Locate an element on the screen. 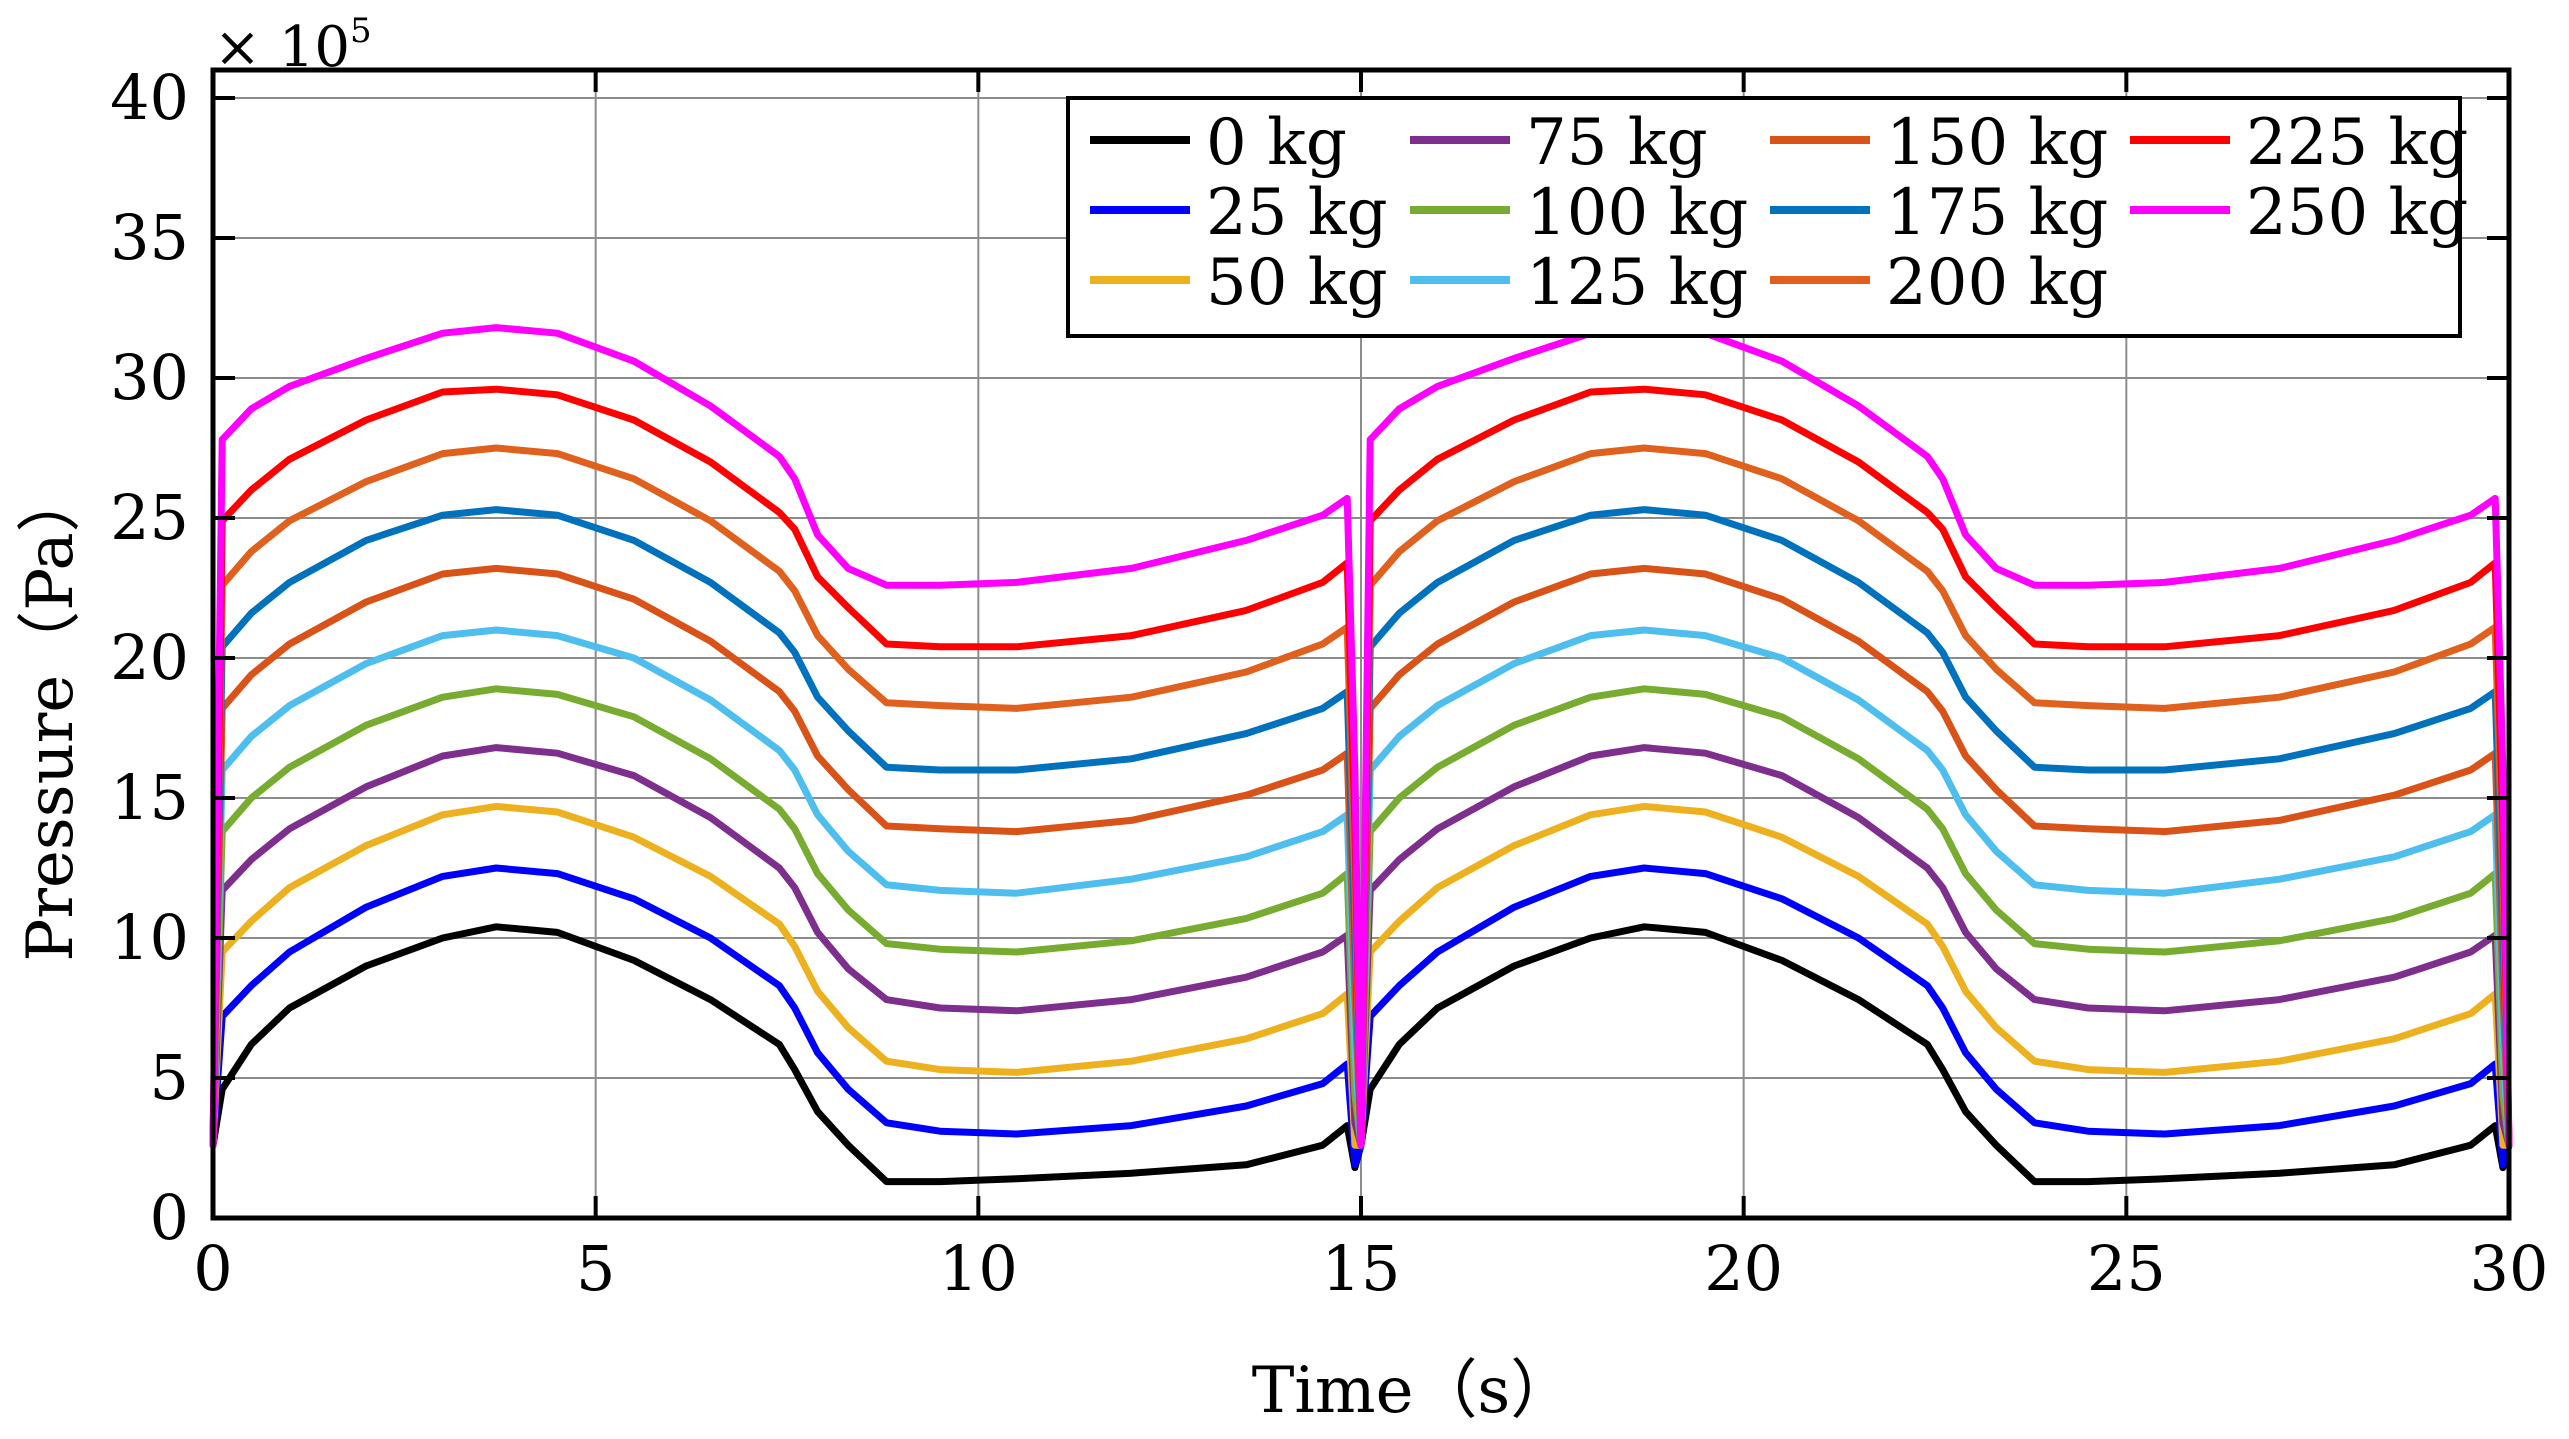 The height and width of the screenshot is (1439, 2569). y-tick-label: 20 is located at coordinates (149, 657).